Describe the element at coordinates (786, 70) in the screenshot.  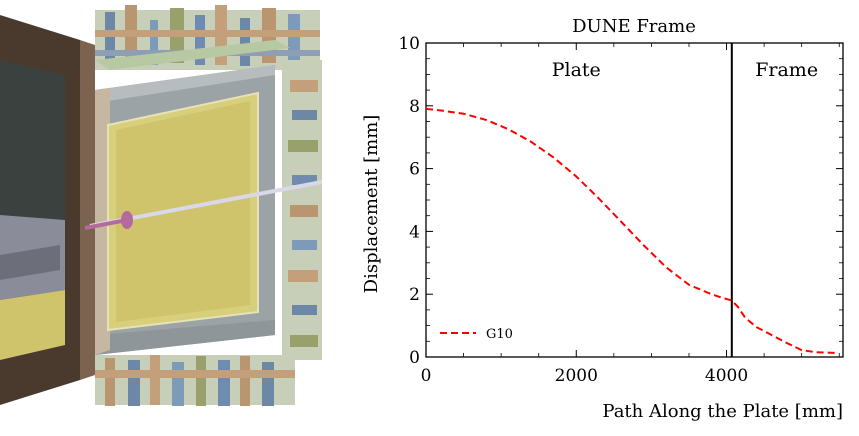
I see `region-label-frame: Frame` at that location.